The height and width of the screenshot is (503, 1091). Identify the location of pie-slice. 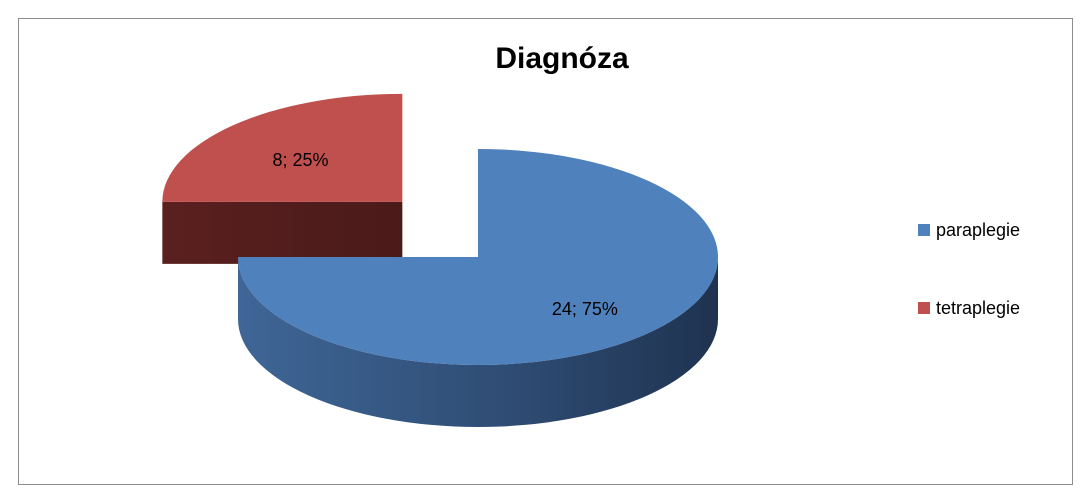
(282, 178).